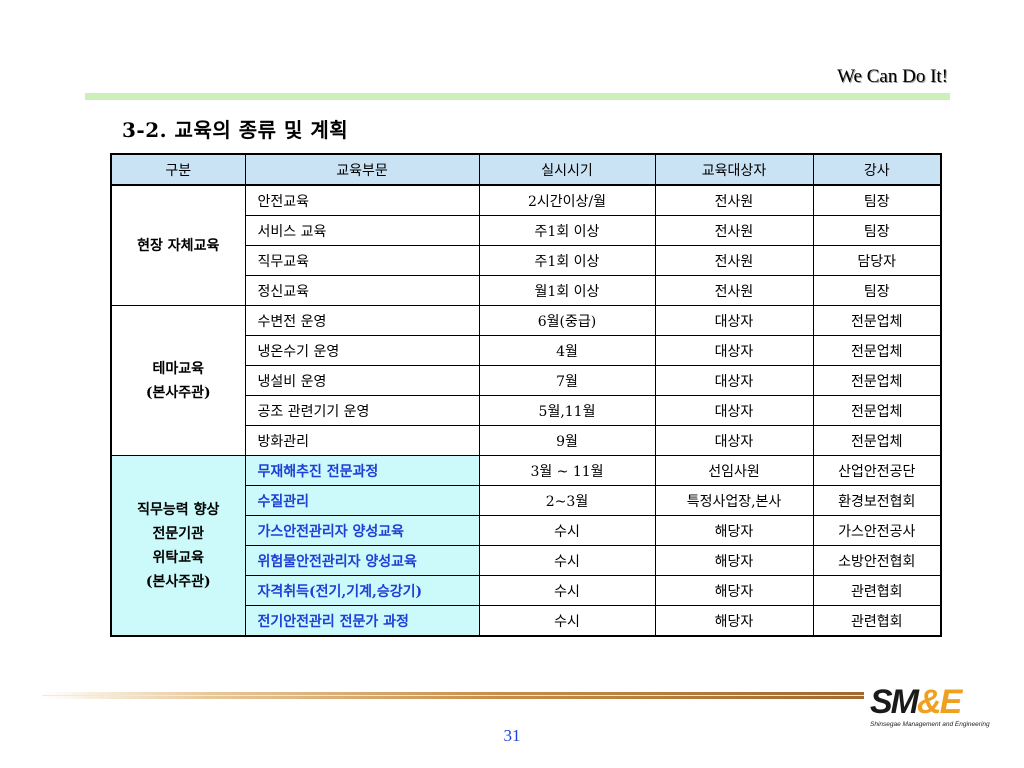  I want to click on column-header: 교육대상자, so click(734, 169).